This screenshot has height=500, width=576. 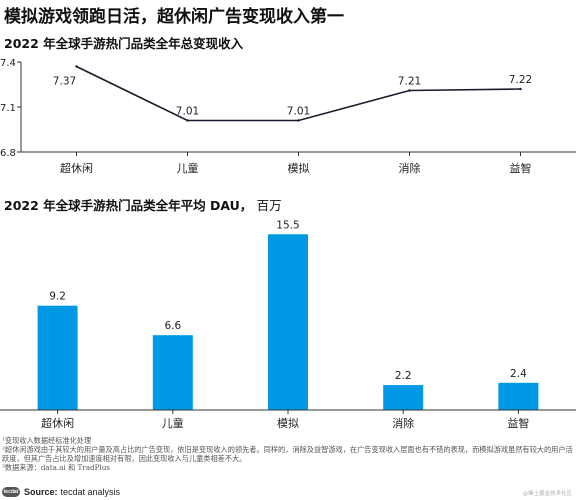 I want to click on source-line: tecdat Source: tecdat analysis, so click(x=61, y=492).